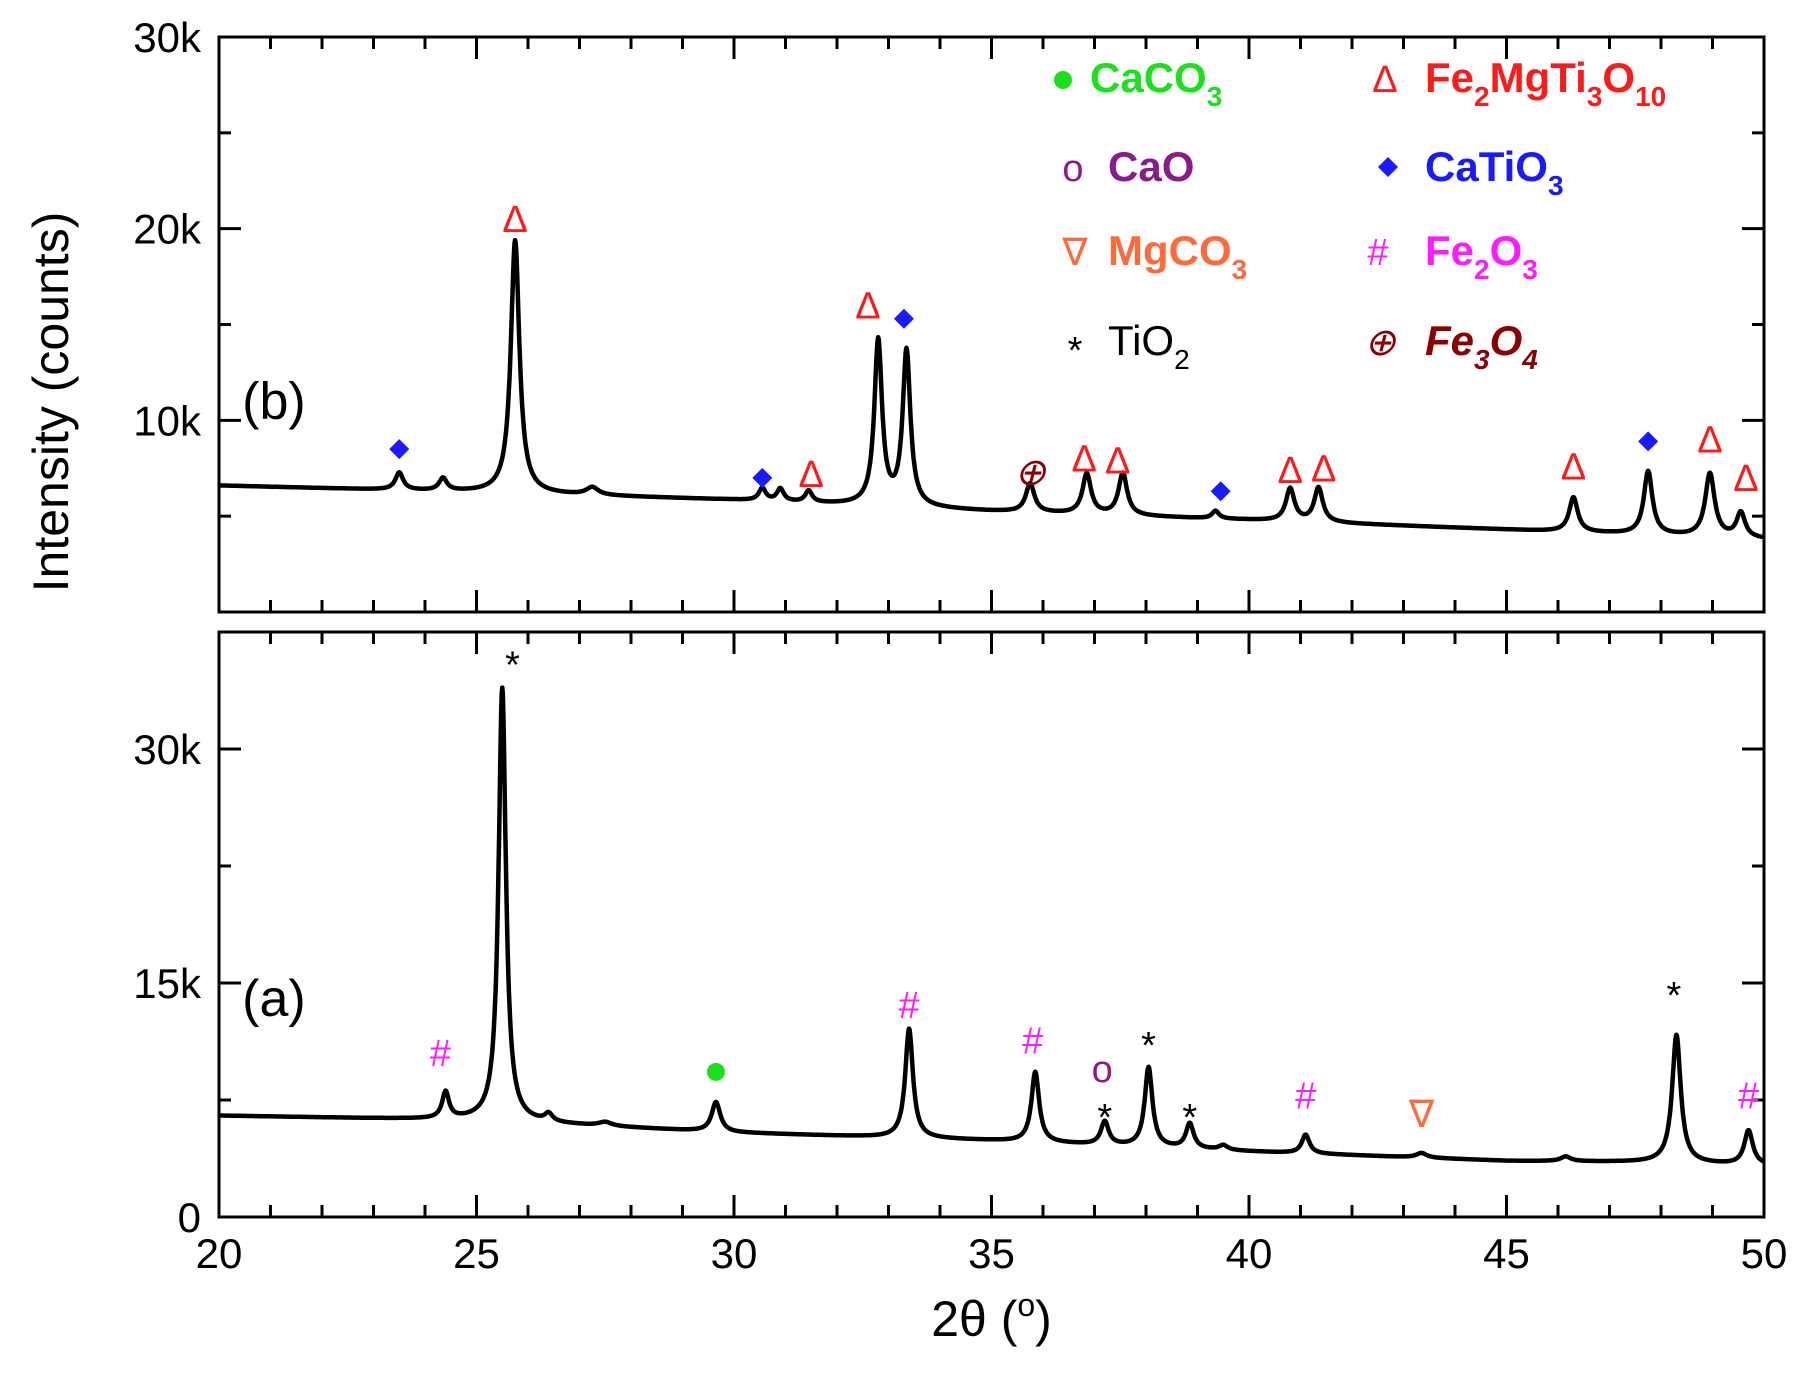  What do you see at coordinates (991, 1253) in the screenshot?
I see `x-tick-label: 35` at bounding box center [991, 1253].